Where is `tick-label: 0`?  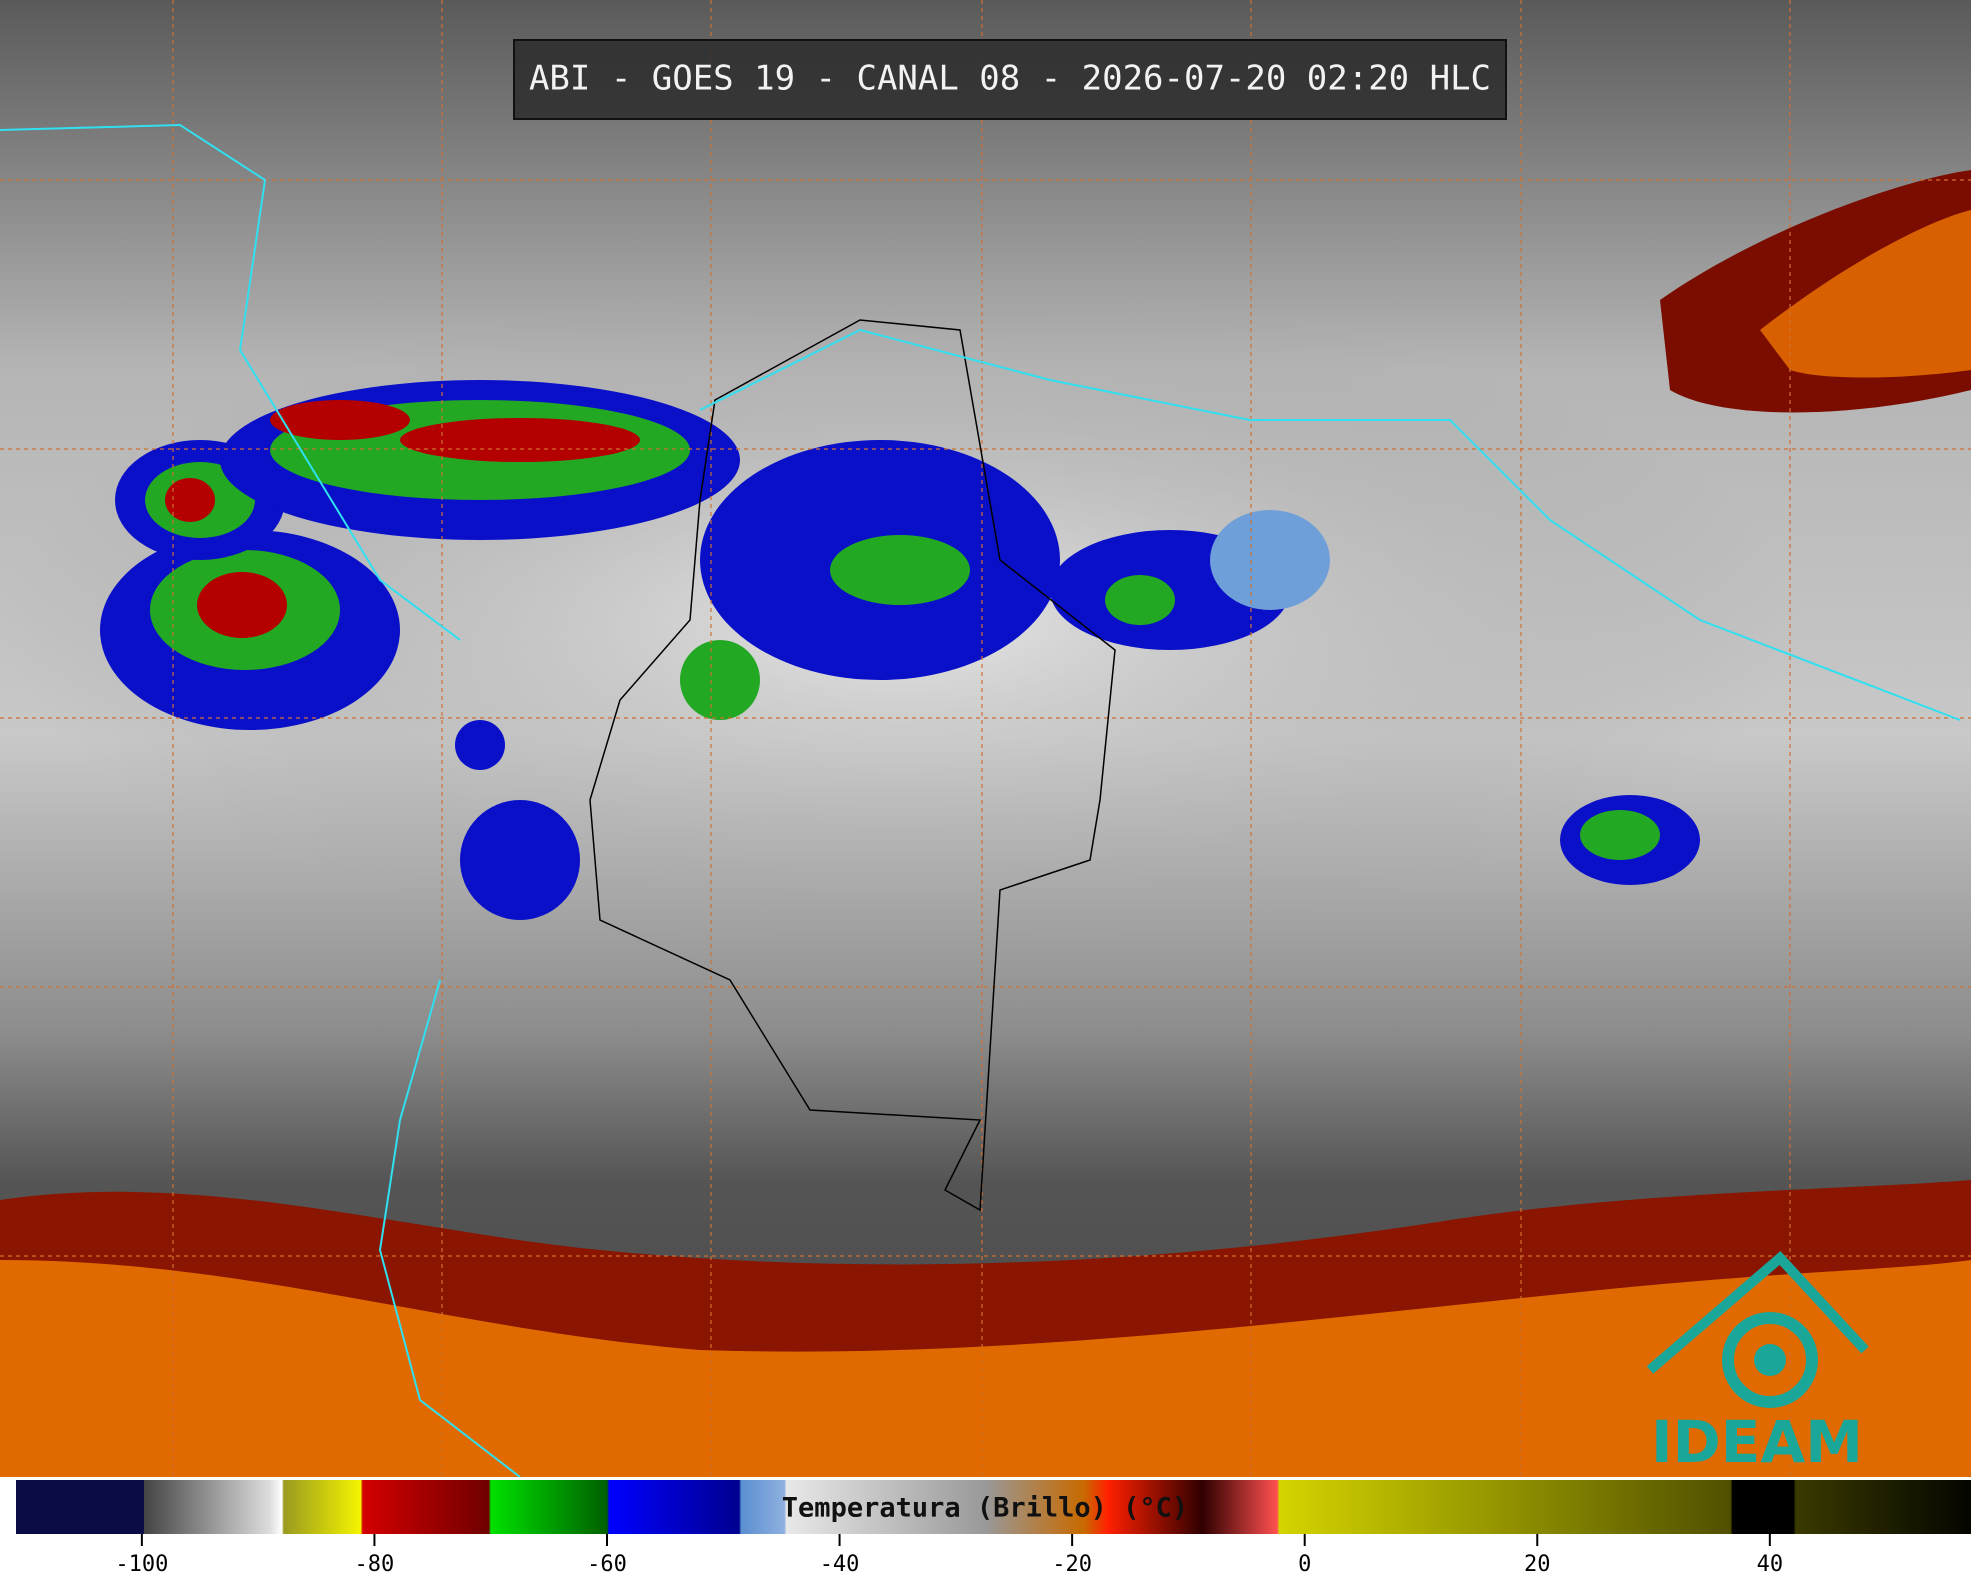
tick-label: 0 is located at coordinates (1304, 1564).